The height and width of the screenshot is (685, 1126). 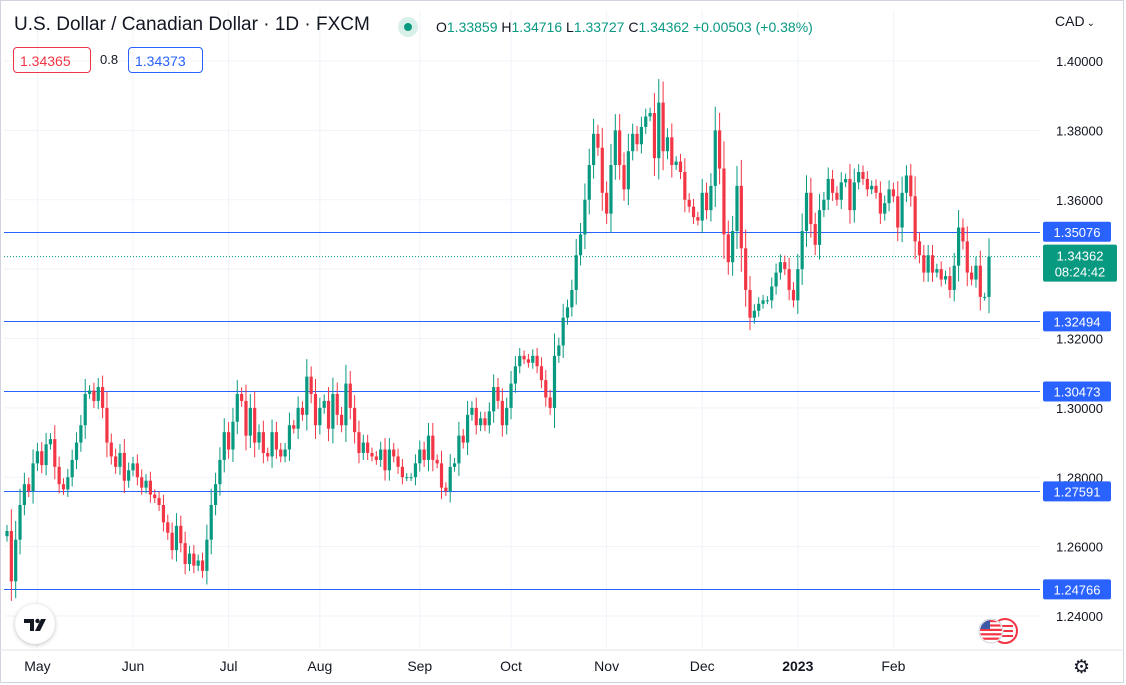 What do you see at coordinates (441, 27) in the screenshot?
I see `open-label: O` at bounding box center [441, 27].